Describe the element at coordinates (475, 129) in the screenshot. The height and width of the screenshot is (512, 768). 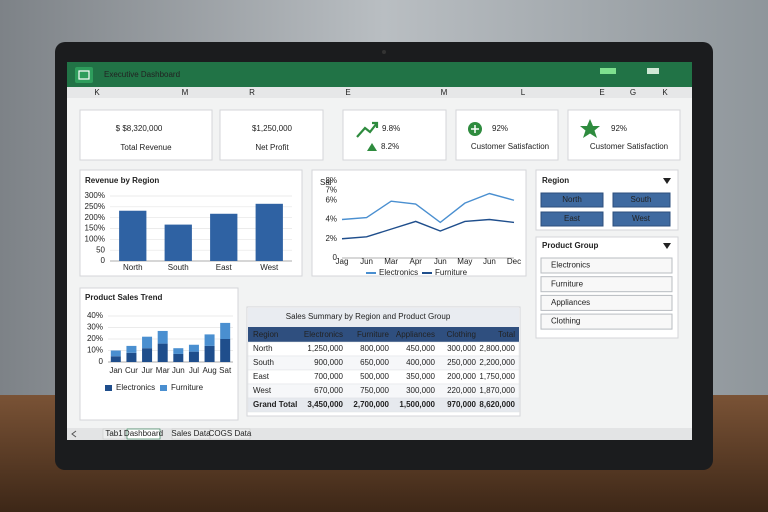
I see `kpi-icon-glyph` at that location.